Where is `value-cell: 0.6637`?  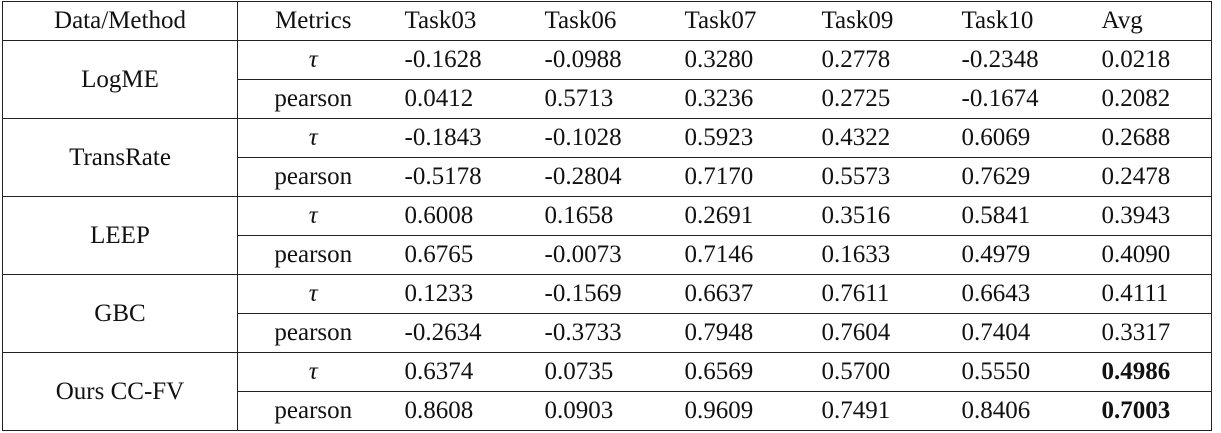 value-cell: 0.6637 is located at coordinates (737, 294).